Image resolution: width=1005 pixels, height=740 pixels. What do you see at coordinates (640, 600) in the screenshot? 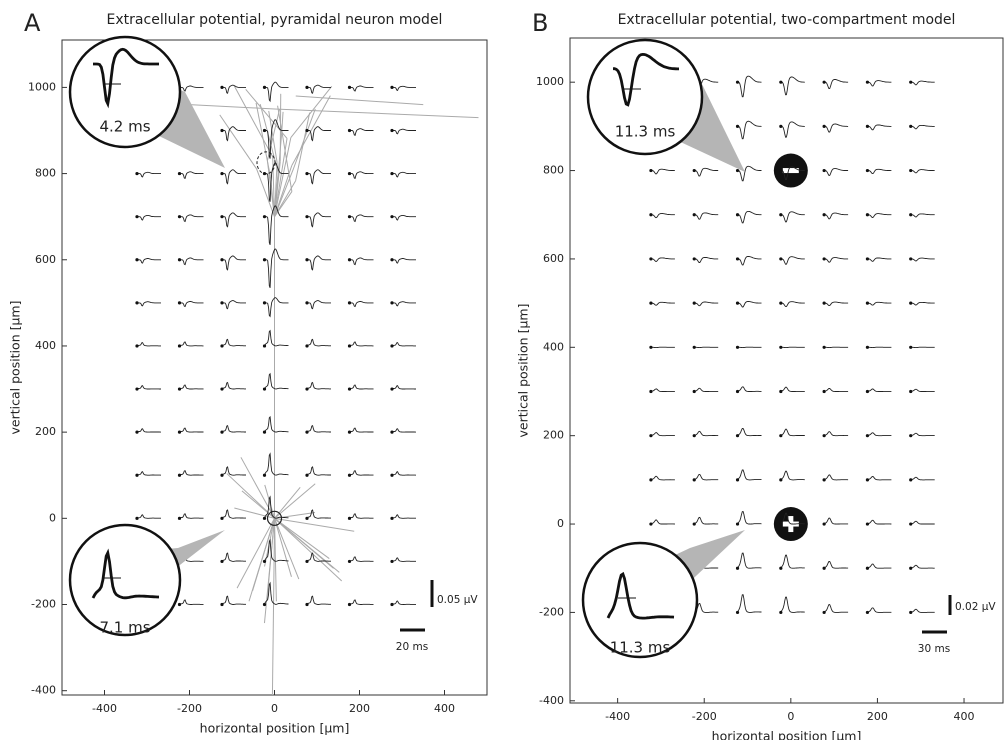
I see `inset-circle` at bounding box center [640, 600].